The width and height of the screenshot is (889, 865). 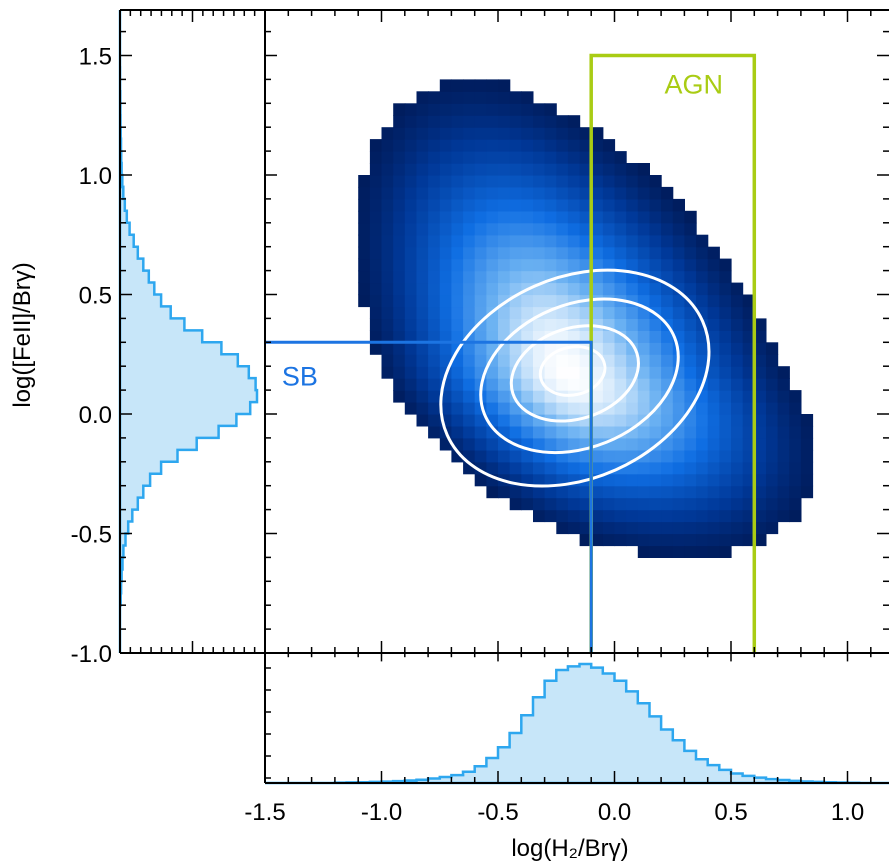 What do you see at coordinates (497, 812) in the screenshot?
I see `x-tick-label: -0.5` at bounding box center [497, 812].